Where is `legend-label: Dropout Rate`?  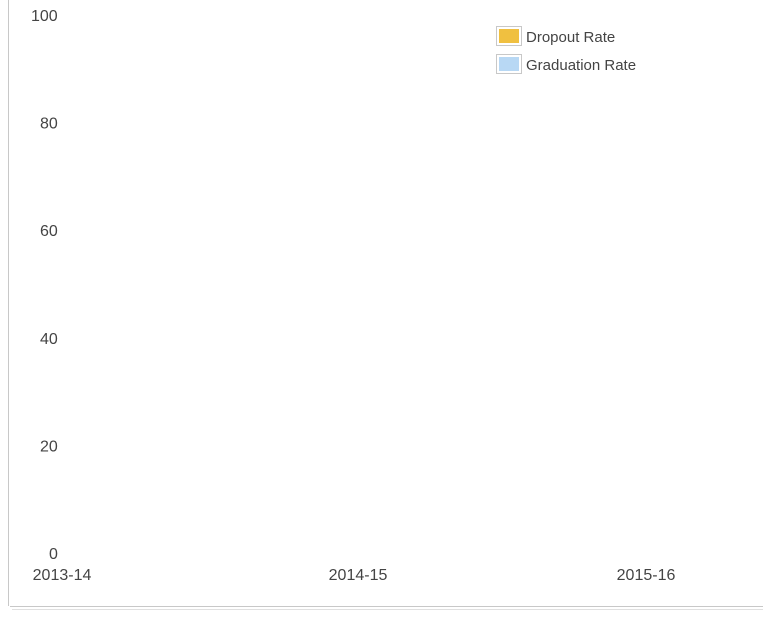 legend-label: Dropout Rate is located at coordinates (570, 37).